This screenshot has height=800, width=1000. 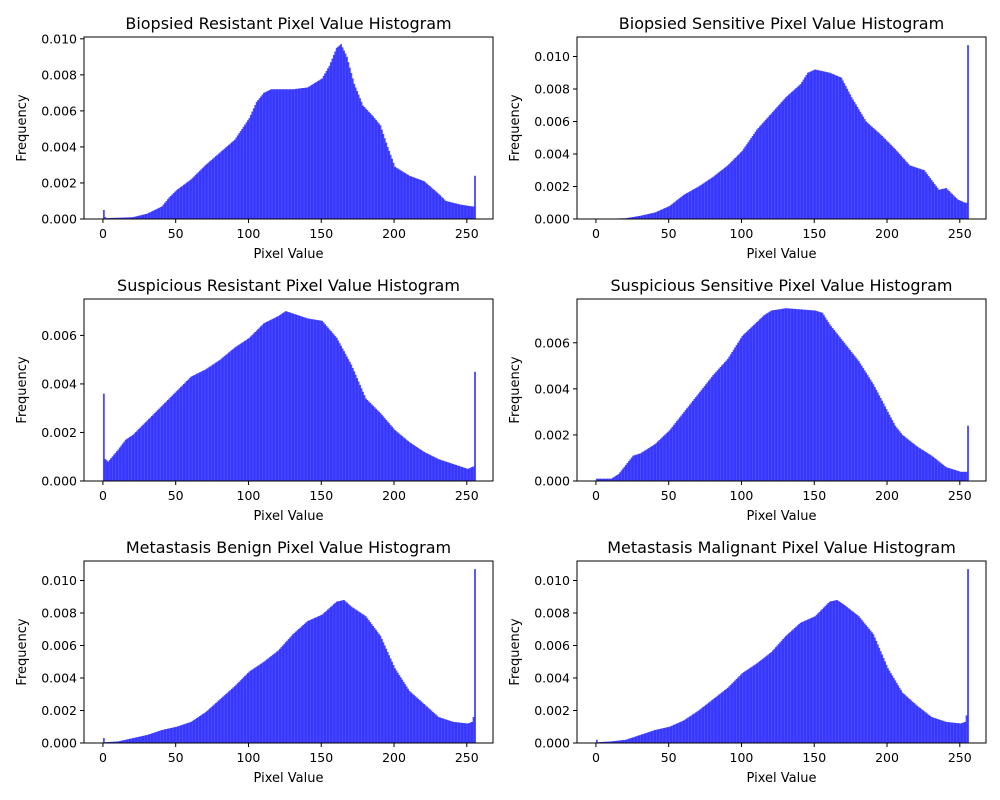 What do you see at coordinates (289, 778) in the screenshot?
I see `x-axis-label: Pixel Value` at bounding box center [289, 778].